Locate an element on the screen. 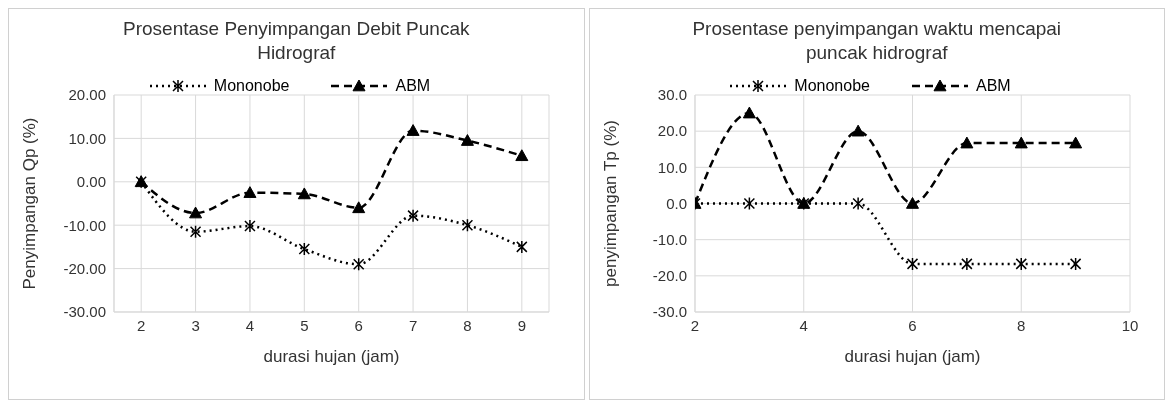 The image size is (1173, 403). y-tick-label: 0.0 is located at coordinates (676, 203).